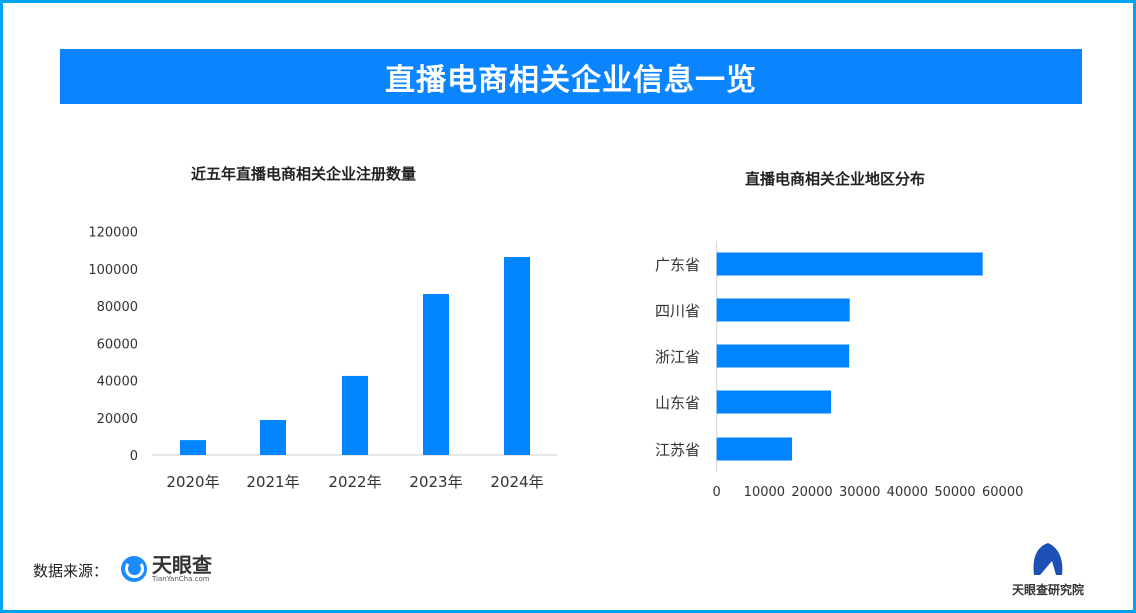 The height and width of the screenshot is (613, 1136). What do you see at coordinates (134, 456) in the screenshot?
I see `y-tick-label: 0` at bounding box center [134, 456].